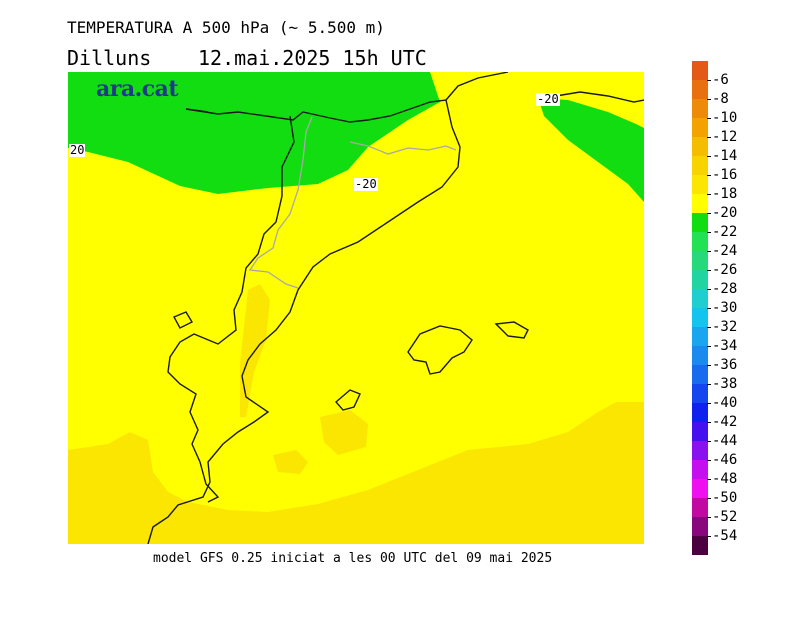  What do you see at coordinates (137, 89) in the screenshot?
I see `ara-logo: ara.cat` at bounding box center [137, 89].